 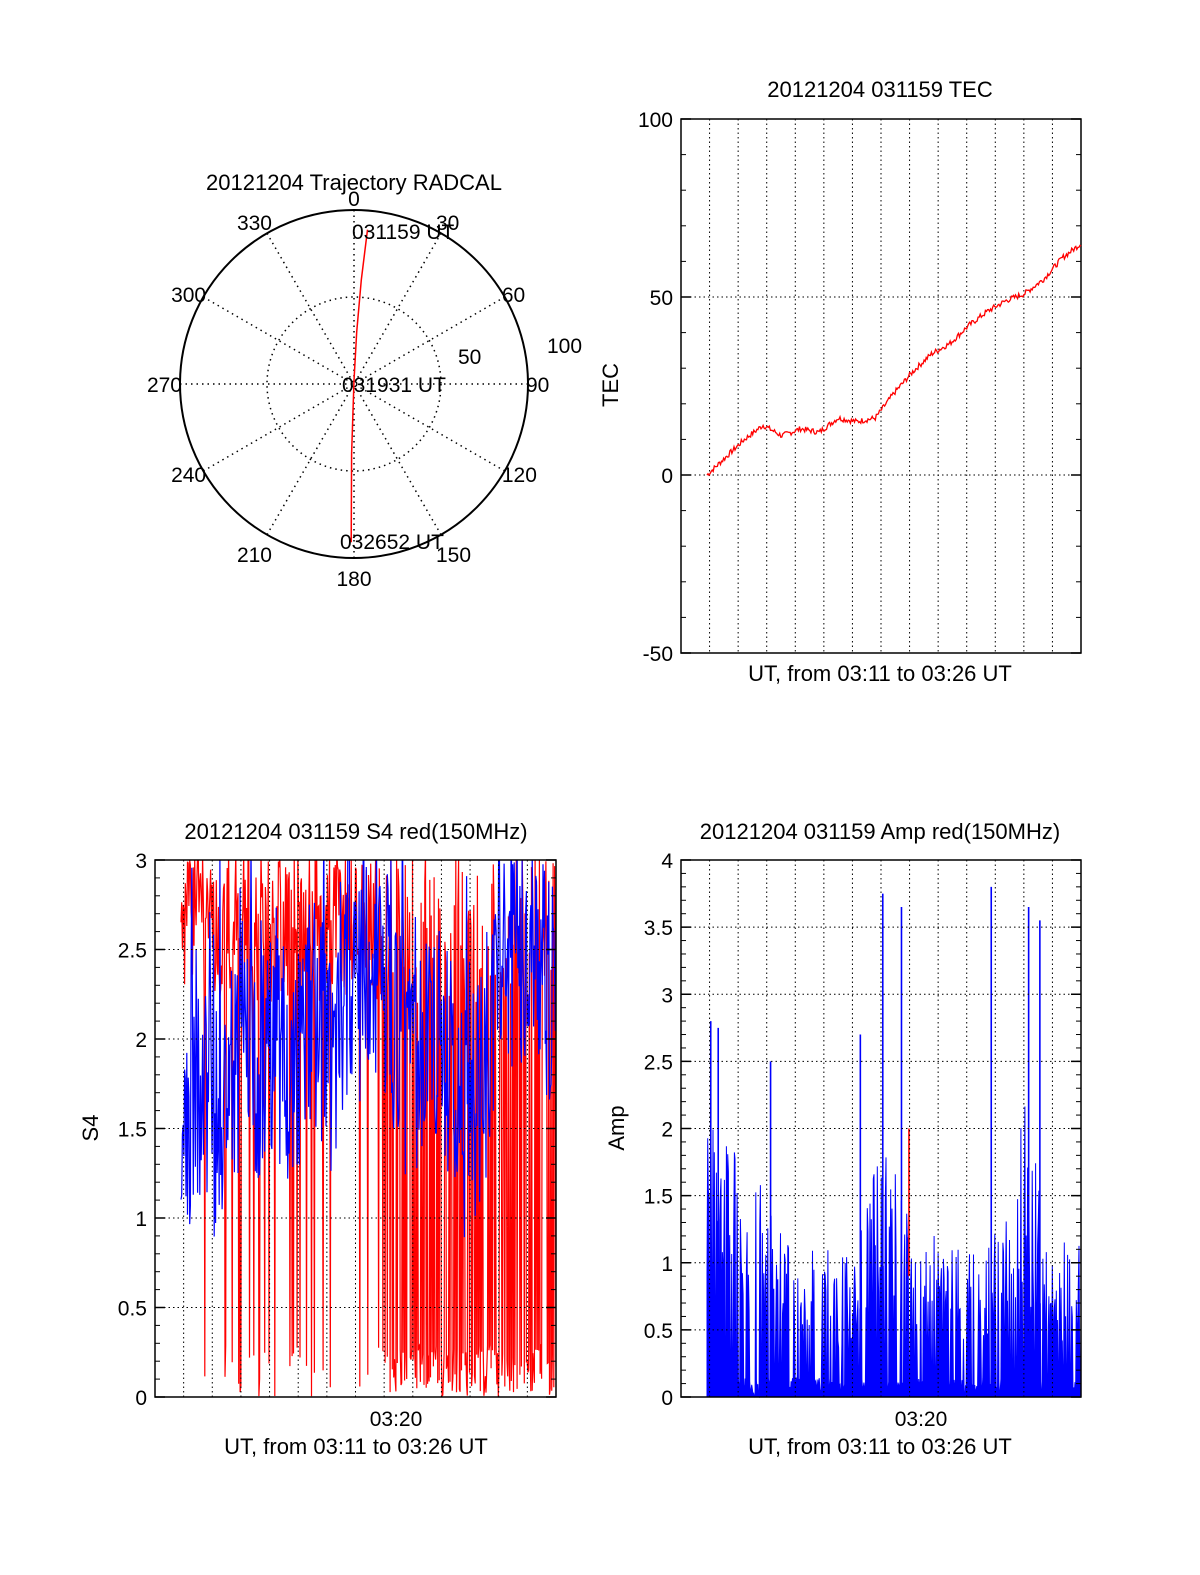 I want to click on s4-ytick-label: 1, so click(x=141, y=1219).